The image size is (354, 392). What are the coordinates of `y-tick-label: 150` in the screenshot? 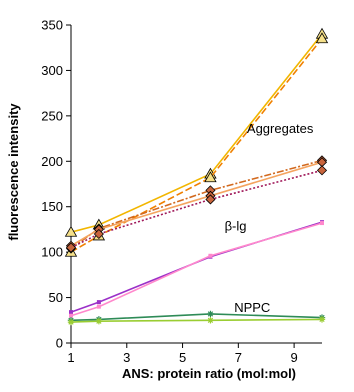 It's located at (52, 206).